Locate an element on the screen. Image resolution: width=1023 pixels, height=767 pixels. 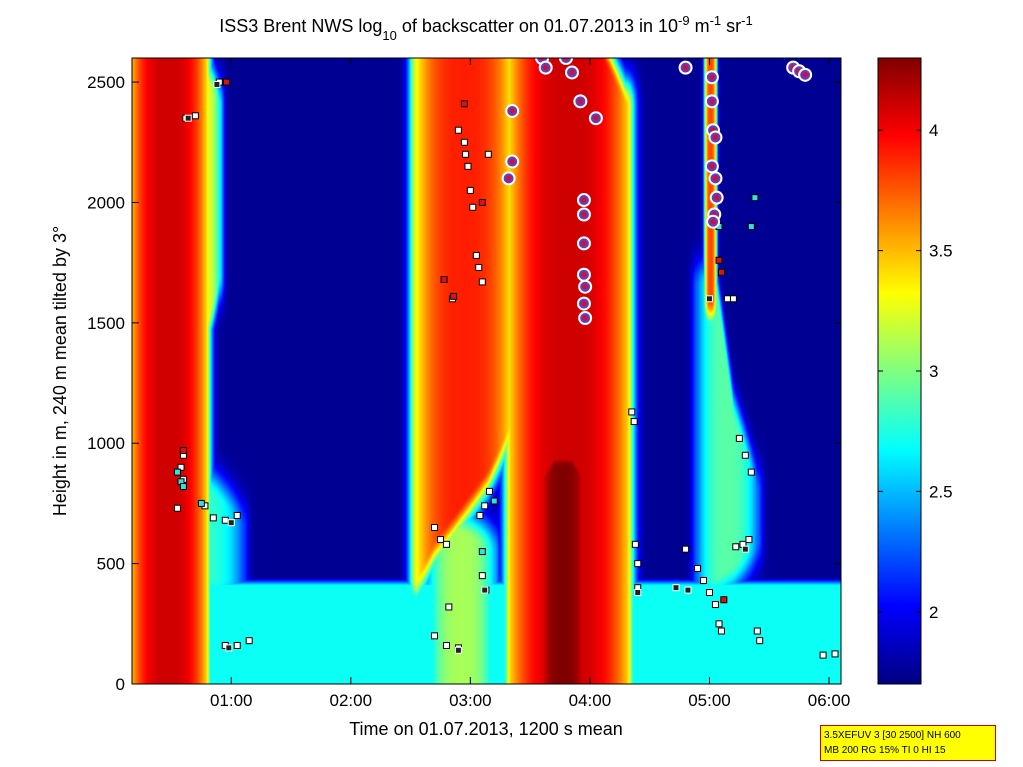
colorbar-tick-label: 4 is located at coordinates (933, 130).